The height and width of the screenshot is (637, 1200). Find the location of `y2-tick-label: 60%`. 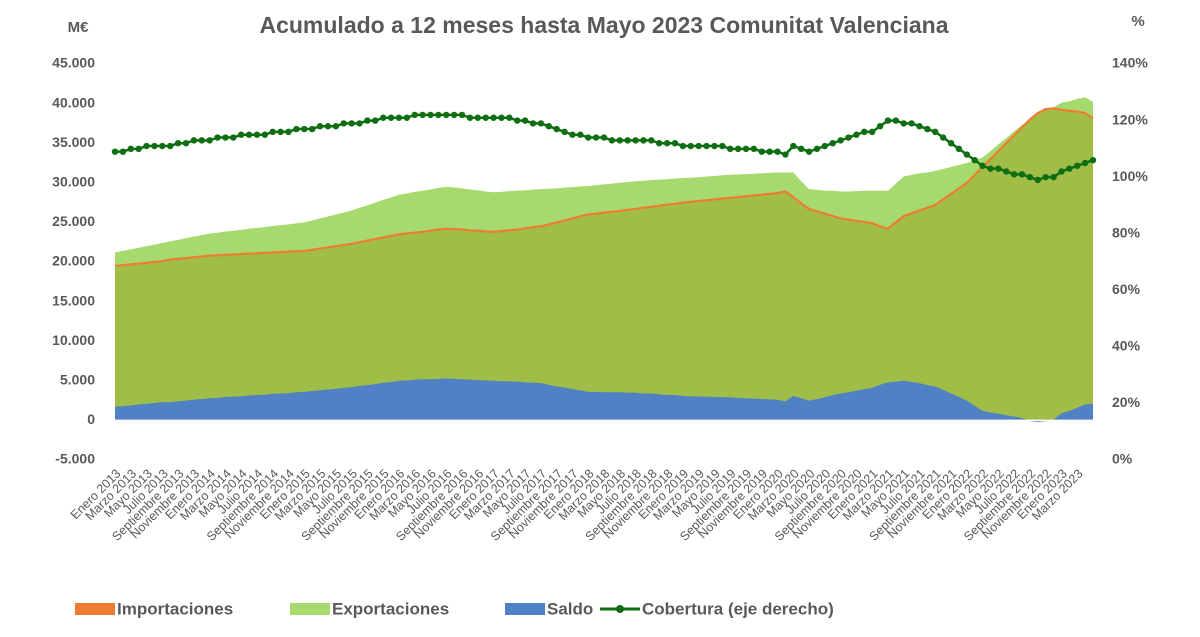

y2-tick-label: 60% is located at coordinates (1126, 289).